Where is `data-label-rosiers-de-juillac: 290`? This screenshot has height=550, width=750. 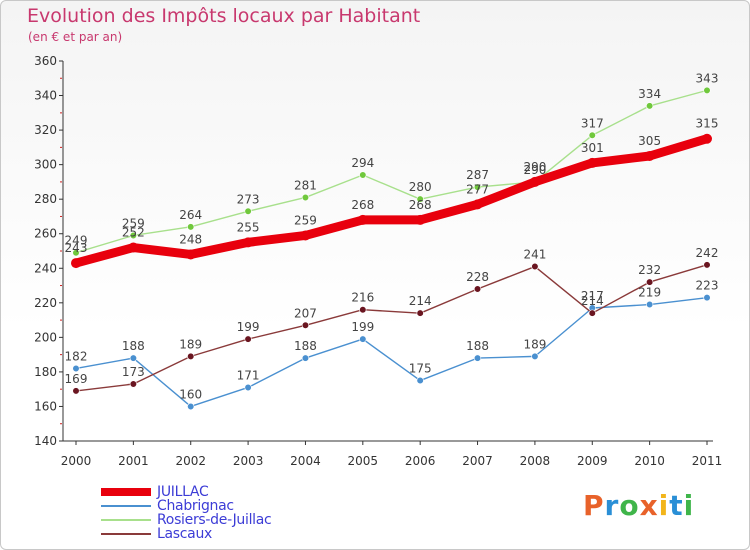
data-label-rosiers-de-juillac: 290 is located at coordinates (534, 170).